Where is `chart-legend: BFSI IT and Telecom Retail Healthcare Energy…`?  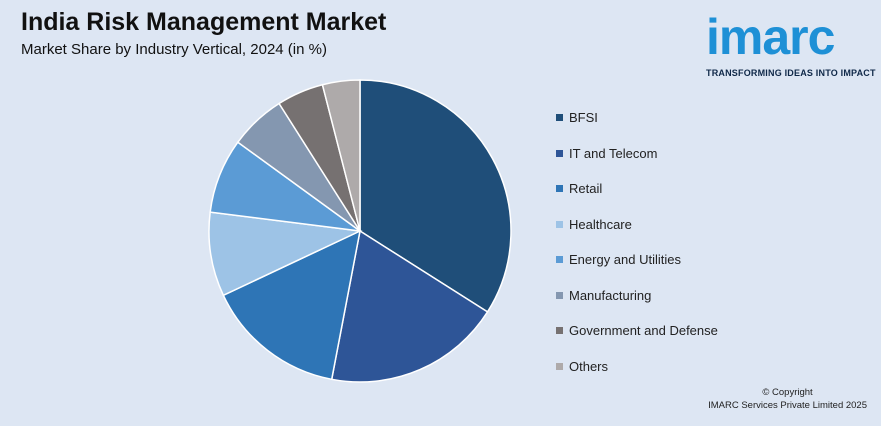 chart-legend: BFSI IT and Telecom Retail Healthcare Energy… is located at coordinates (637, 242).